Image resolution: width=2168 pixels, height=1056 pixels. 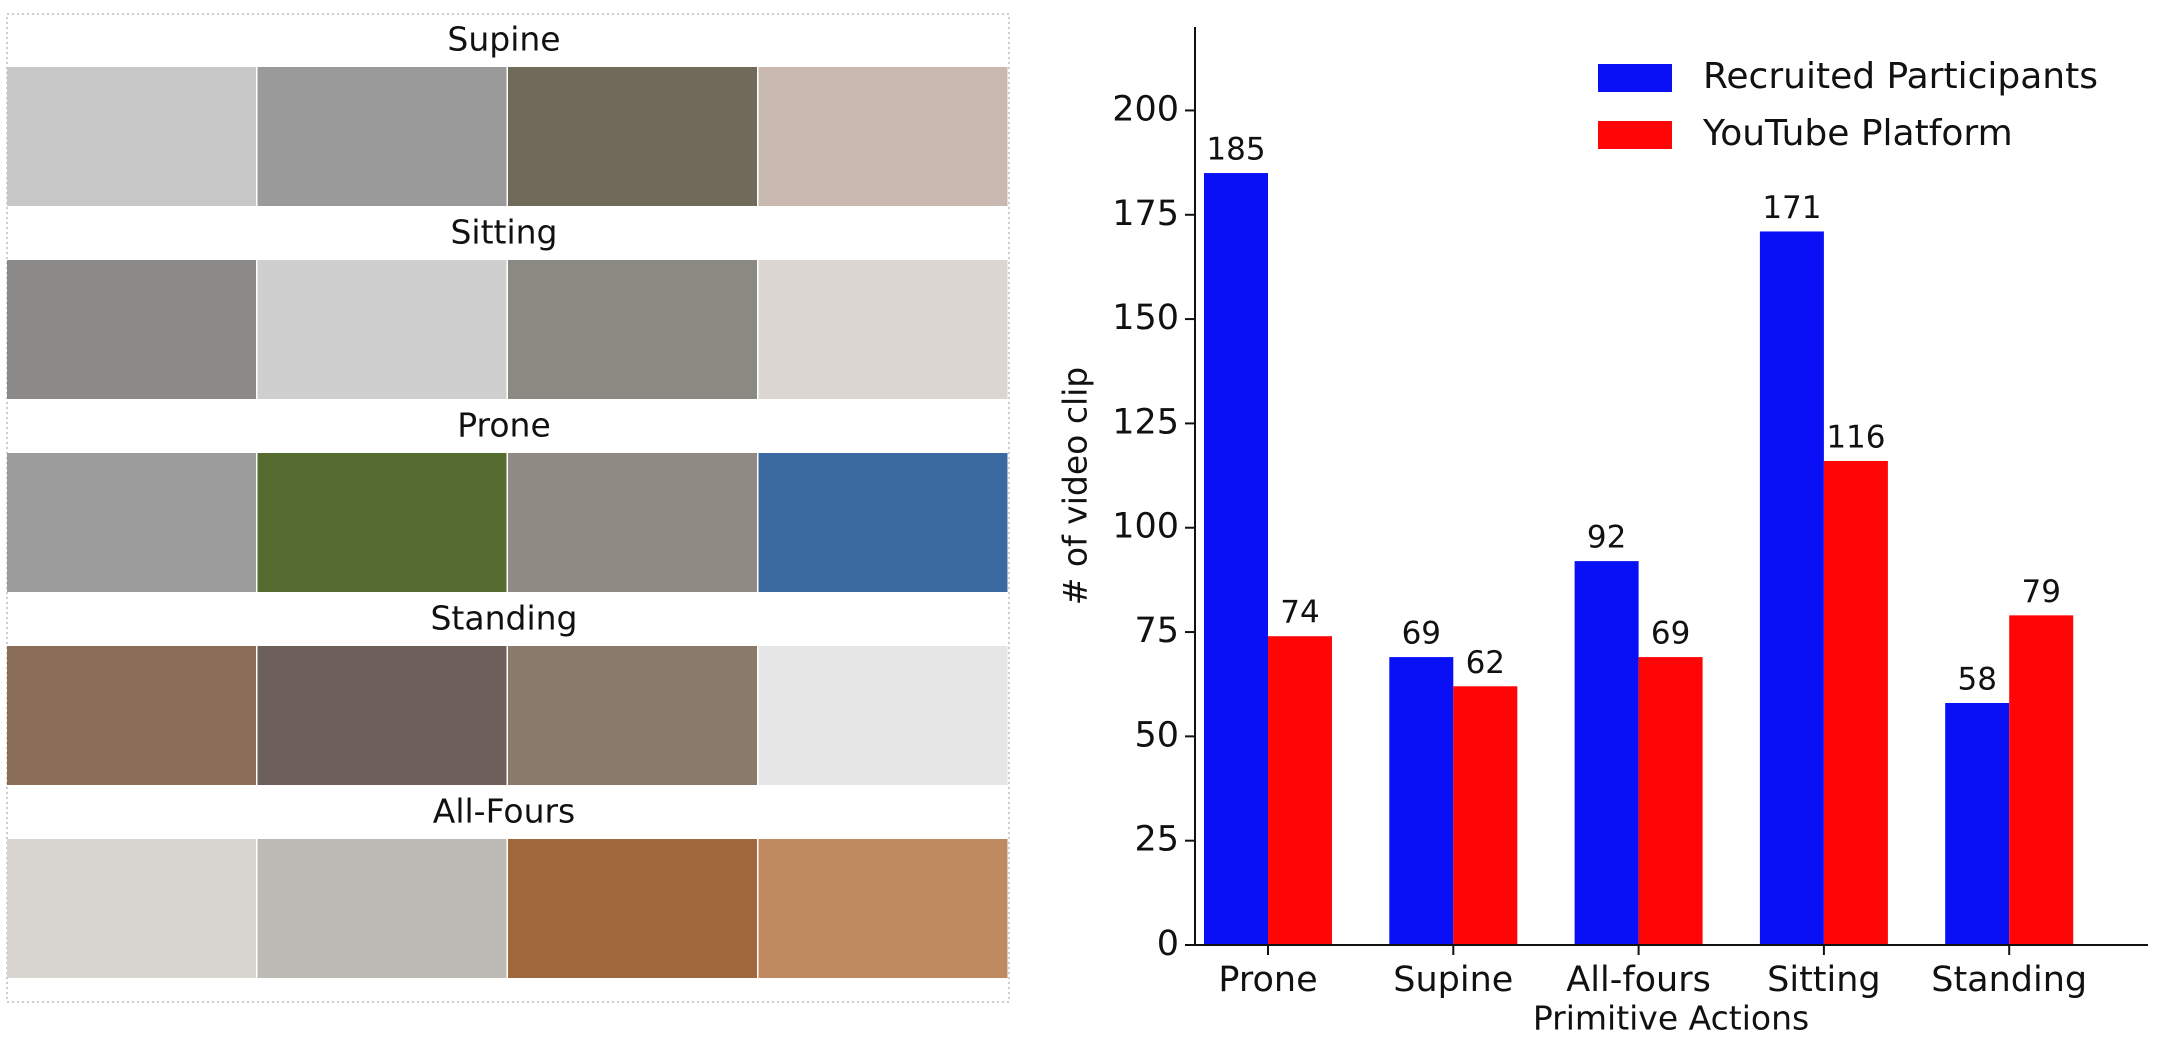 What do you see at coordinates (1453, 980) in the screenshot?
I see `x-tick-label: Supine` at bounding box center [1453, 980].